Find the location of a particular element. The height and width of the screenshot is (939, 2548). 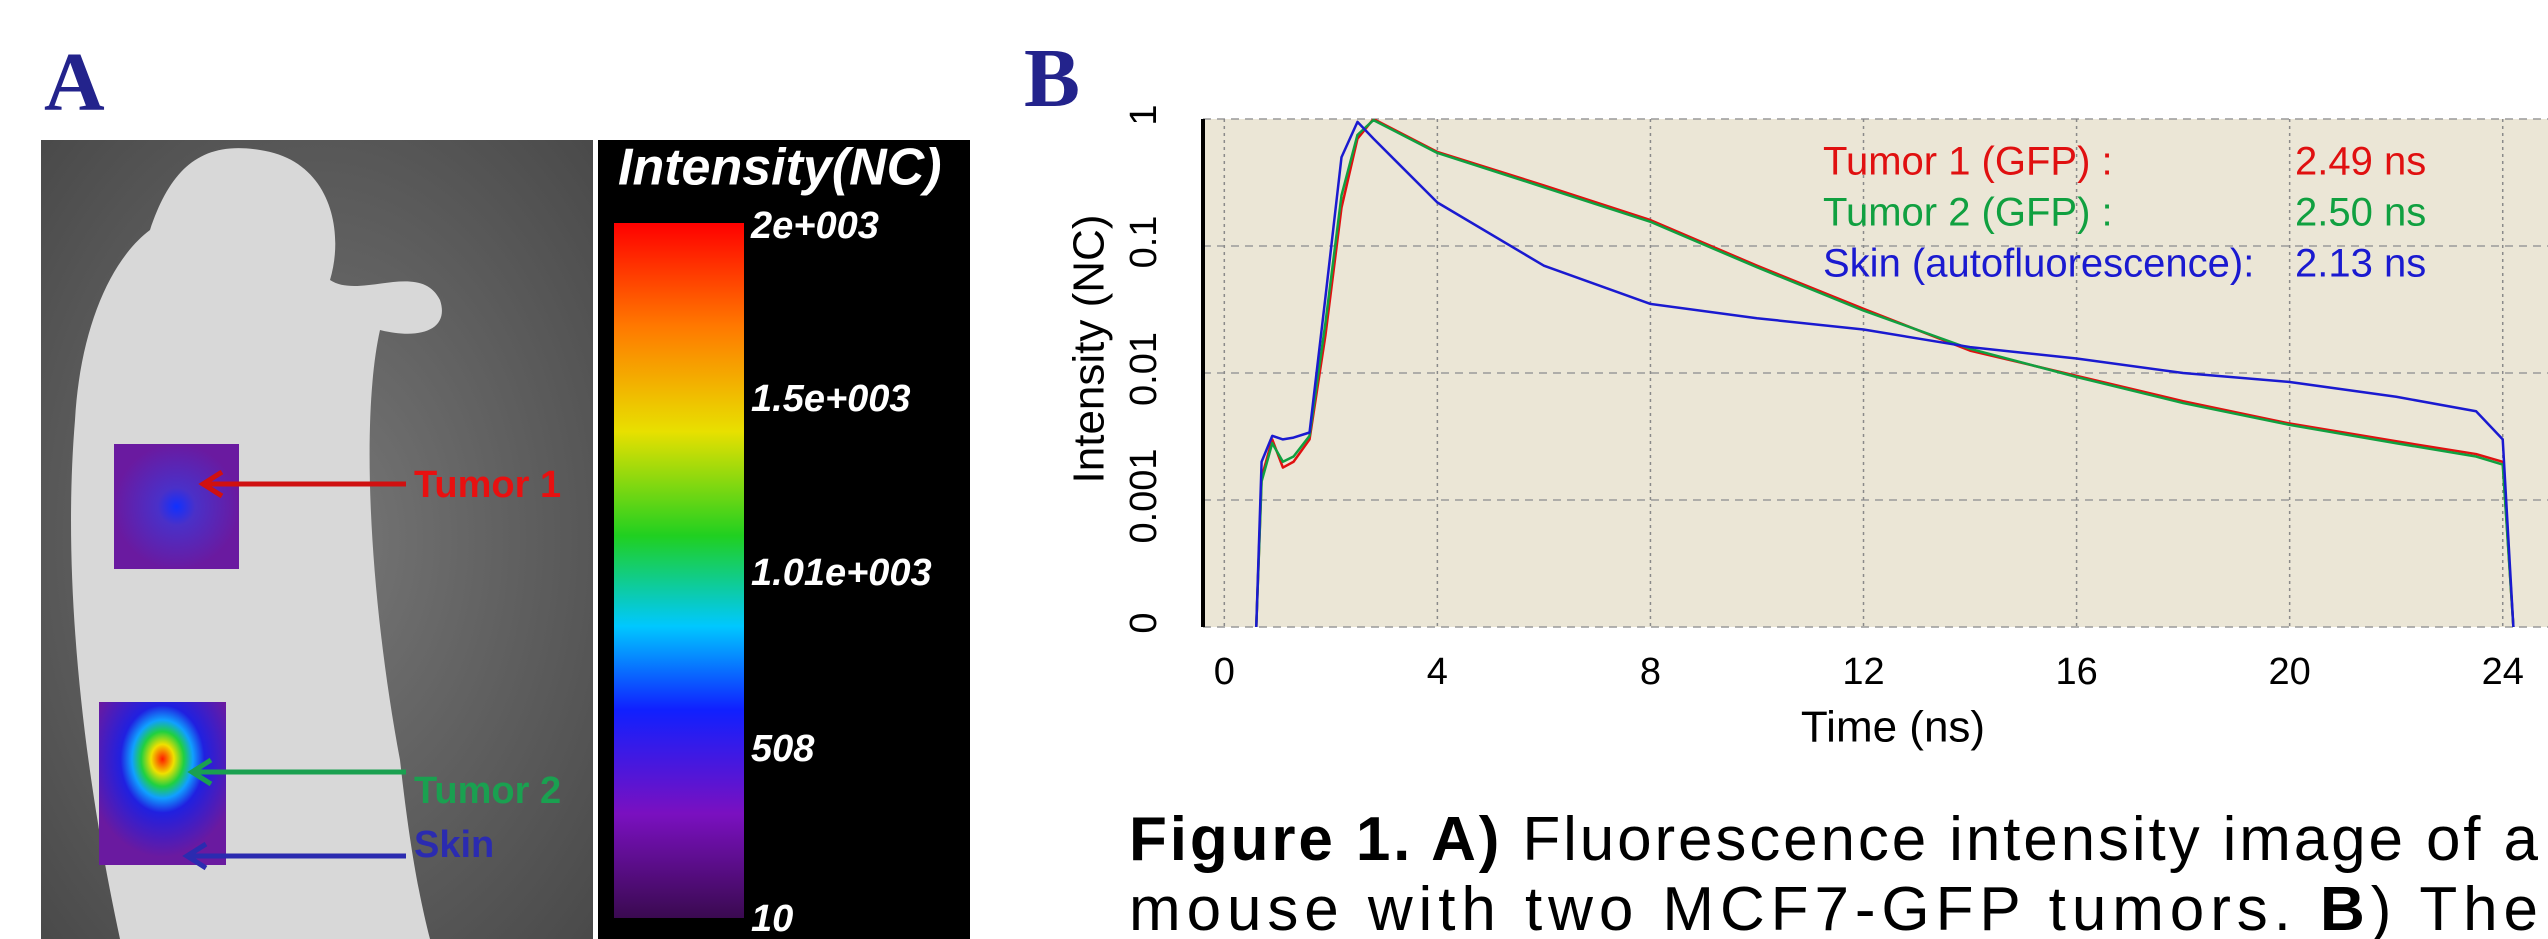

y-tick-label: 0.1 is located at coordinates (1144, 242).